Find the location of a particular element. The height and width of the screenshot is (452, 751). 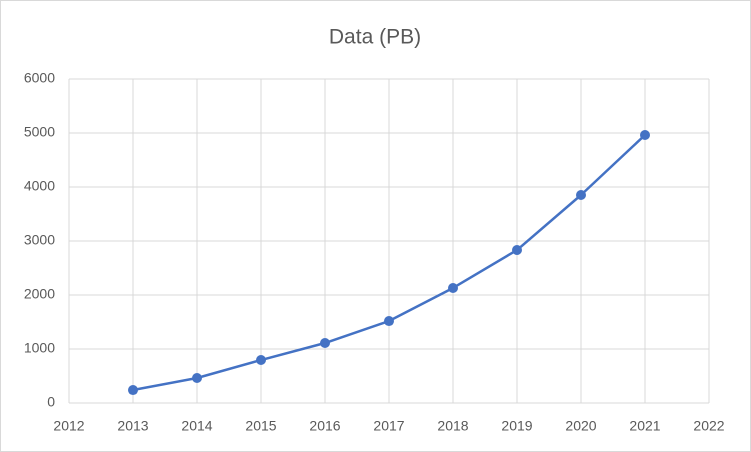

x-tick-label: 2016 is located at coordinates (324, 426).